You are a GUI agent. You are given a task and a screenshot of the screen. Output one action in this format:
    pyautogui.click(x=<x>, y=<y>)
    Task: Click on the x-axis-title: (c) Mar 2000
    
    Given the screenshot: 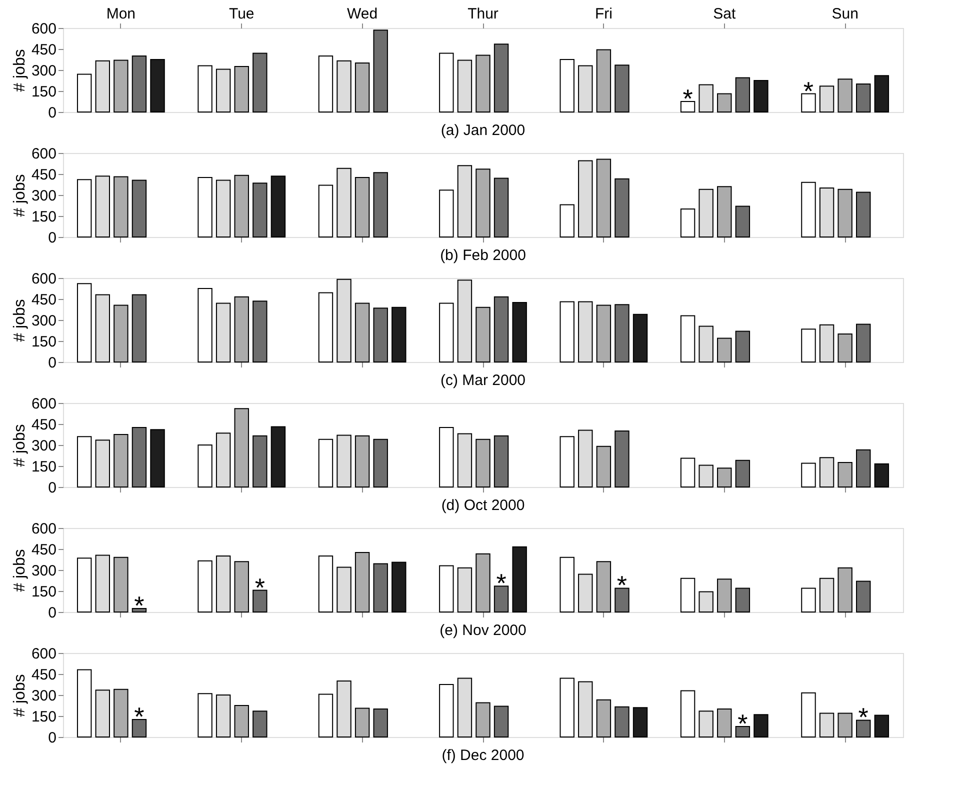 What is the action you would take?
    pyautogui.click(x=483, y=380)
    